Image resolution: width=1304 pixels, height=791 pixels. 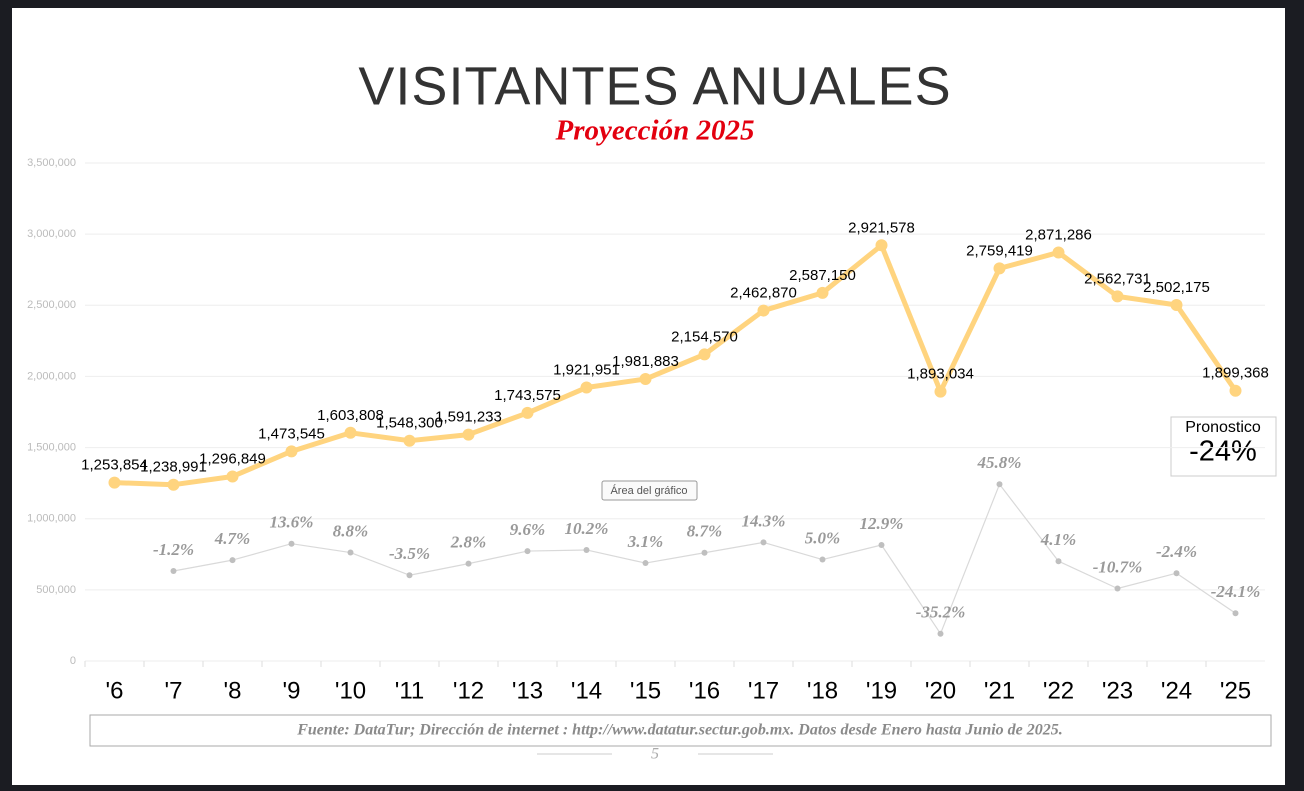 I want to click on visitors-label: 1,591,233, so click(x=468, y=417).